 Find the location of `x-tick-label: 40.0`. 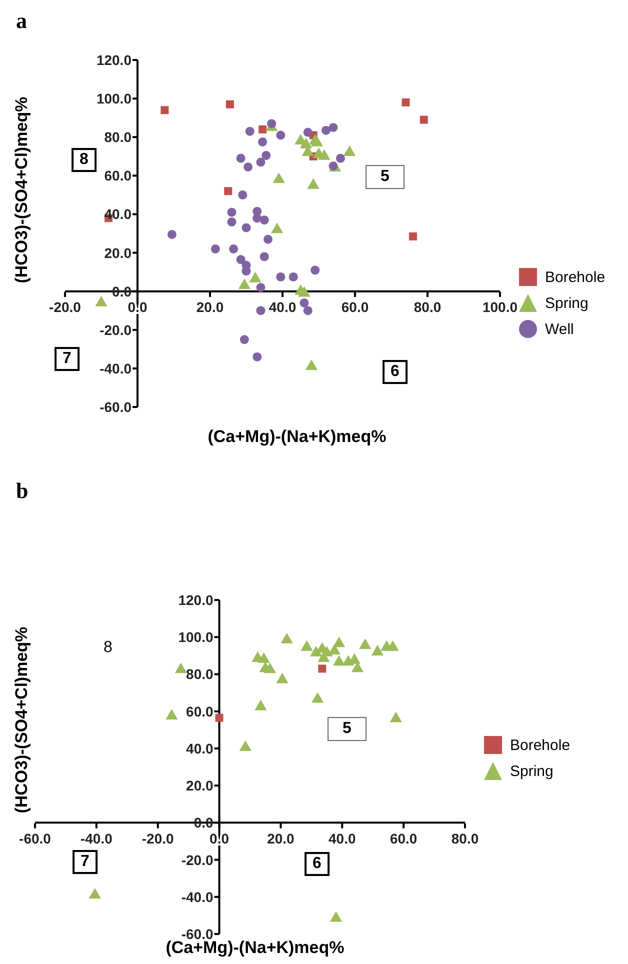

x-tick-label: 40.0 is located at coordinates (342, 838).